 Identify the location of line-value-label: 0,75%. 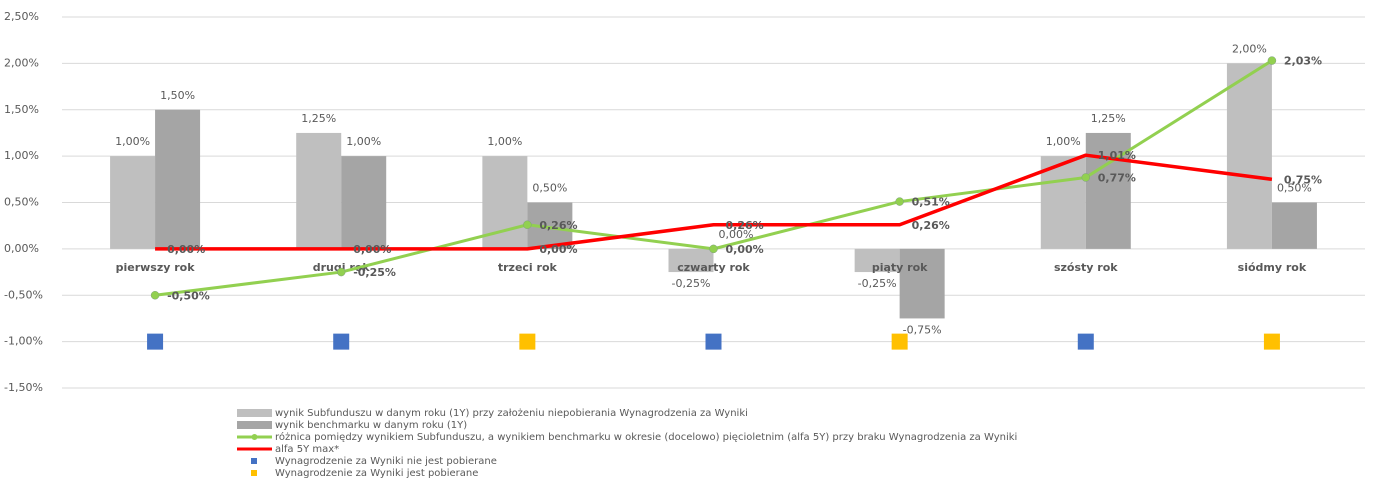
(1303, 179).